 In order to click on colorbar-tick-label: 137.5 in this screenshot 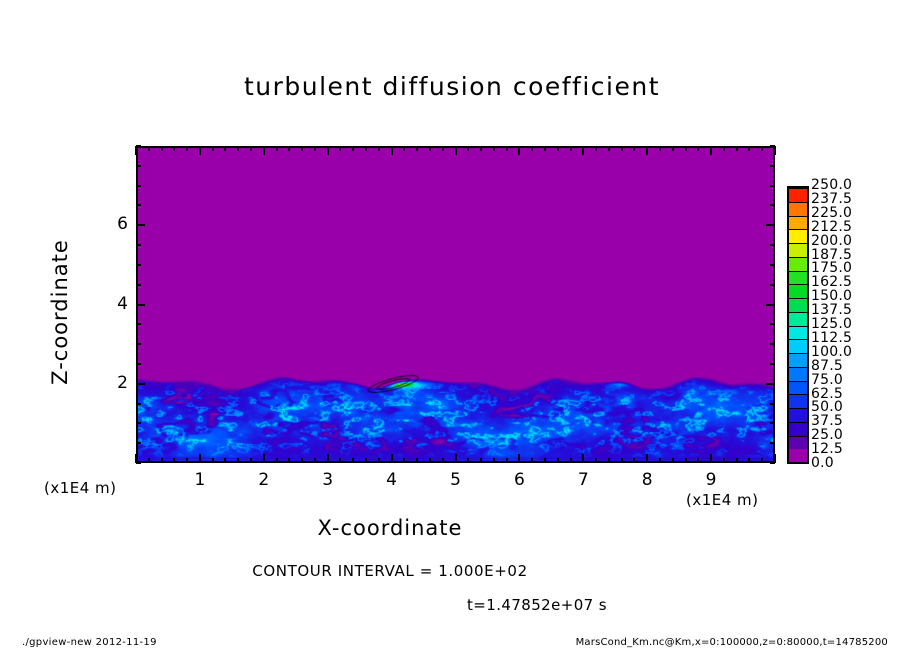, I will do `click(832, 310)`.